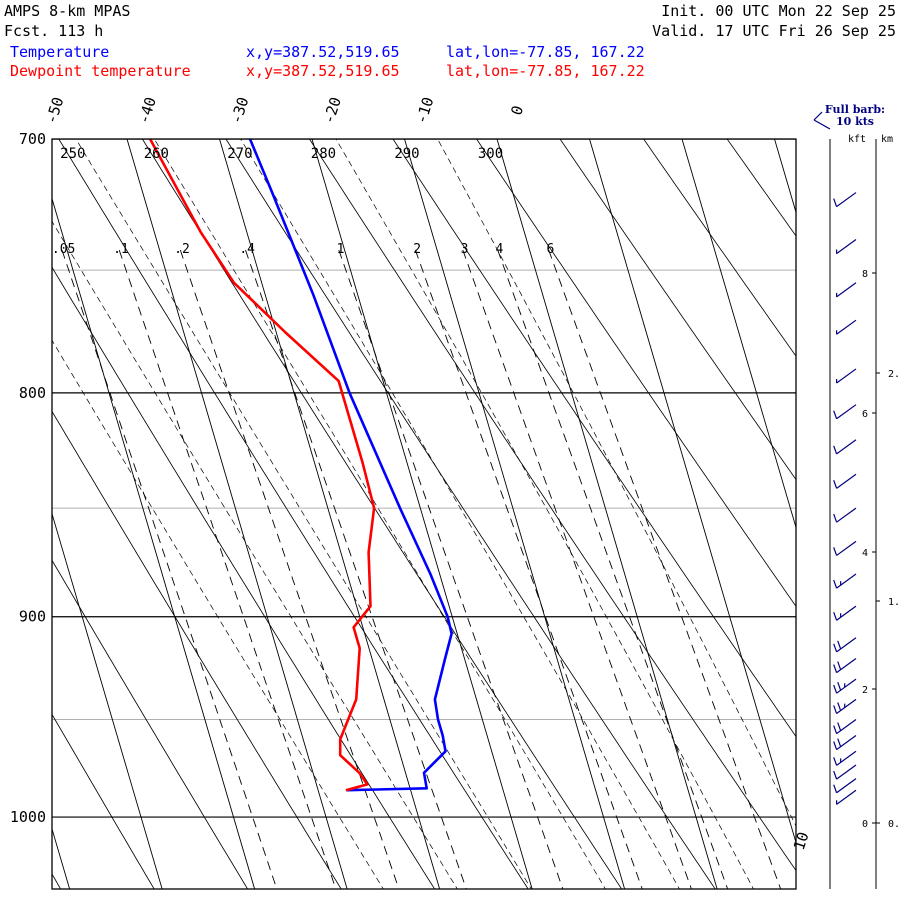 Image resolution: width=900 pixels, height=900 pixels. What do you see at coordinates (100, 71) in the screenshot?
I see `legend-dewpoint-label: Dewpoint temperature` at bounding box center [100, 71].